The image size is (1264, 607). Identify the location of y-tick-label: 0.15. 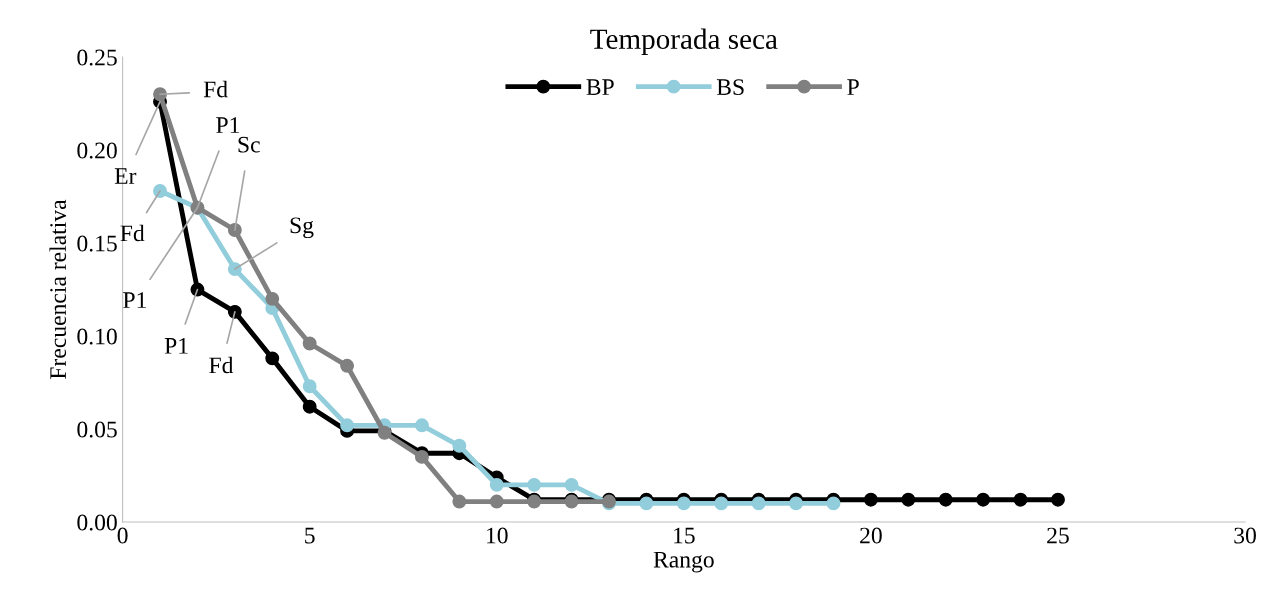
(97, 243).